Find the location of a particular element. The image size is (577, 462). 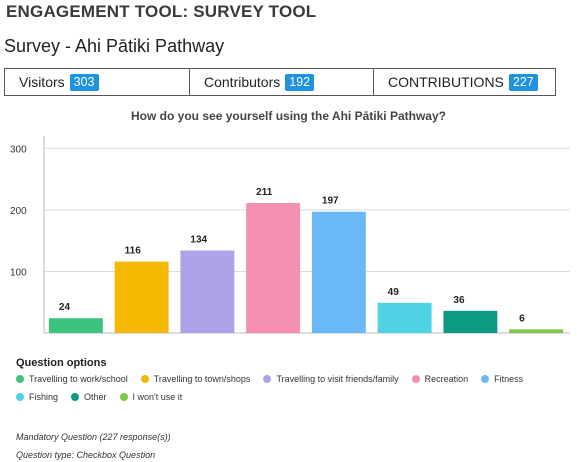

stat-visitors: Visitors 303 is located at coordinates (97, 82).